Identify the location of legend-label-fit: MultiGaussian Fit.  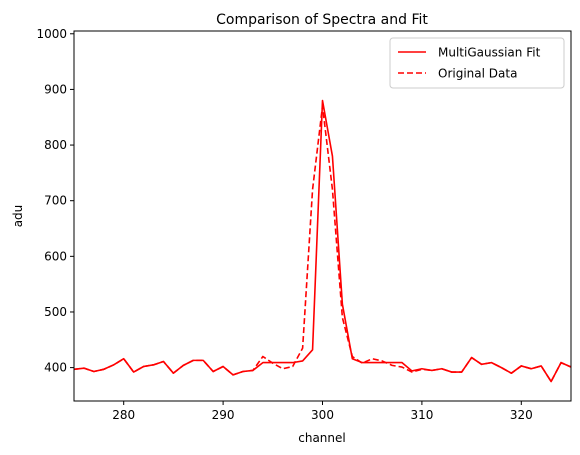
(489, 53).